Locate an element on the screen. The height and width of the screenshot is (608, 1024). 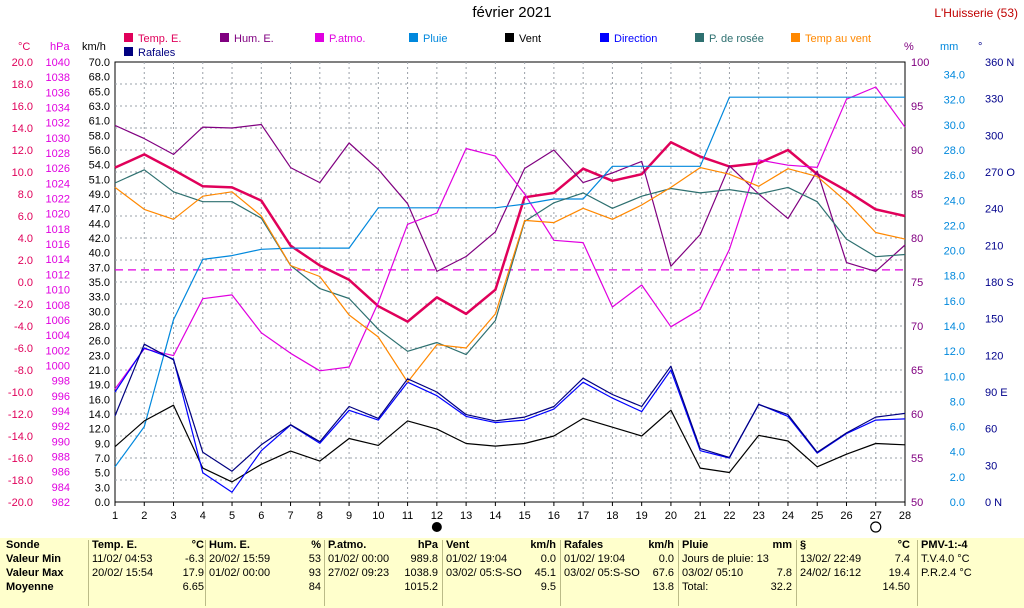
summary-cell: 03/02/ 05:S-SO 67.6 is located at coordinates (619, 573).